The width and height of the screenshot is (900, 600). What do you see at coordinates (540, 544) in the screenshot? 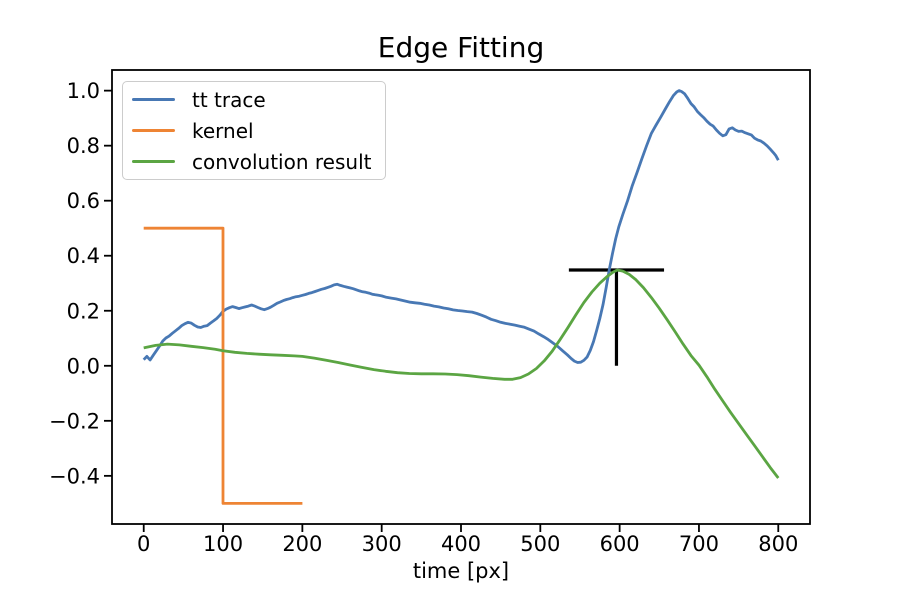
I see `x-tick-label: 500` at bounding box center [540, 544].